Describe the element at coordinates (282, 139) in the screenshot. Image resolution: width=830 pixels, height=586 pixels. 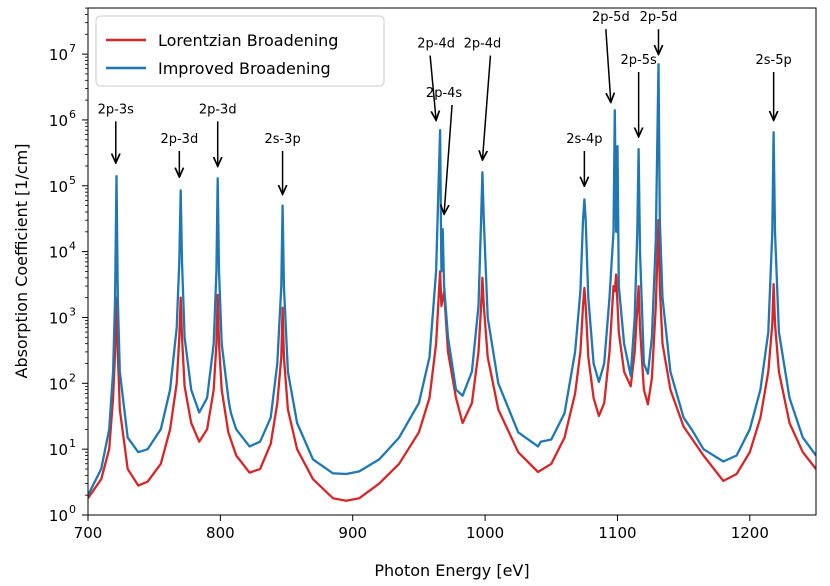
I see `annotation-label: 2s-3p` at that location.